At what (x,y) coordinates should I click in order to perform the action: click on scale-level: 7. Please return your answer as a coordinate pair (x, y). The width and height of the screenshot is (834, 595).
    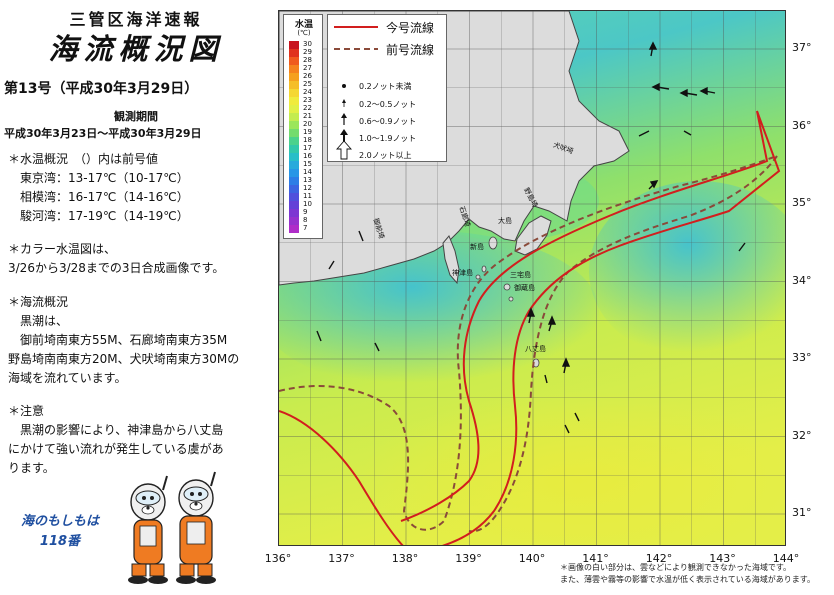
    Looking at the image, I should click on (306, 228).